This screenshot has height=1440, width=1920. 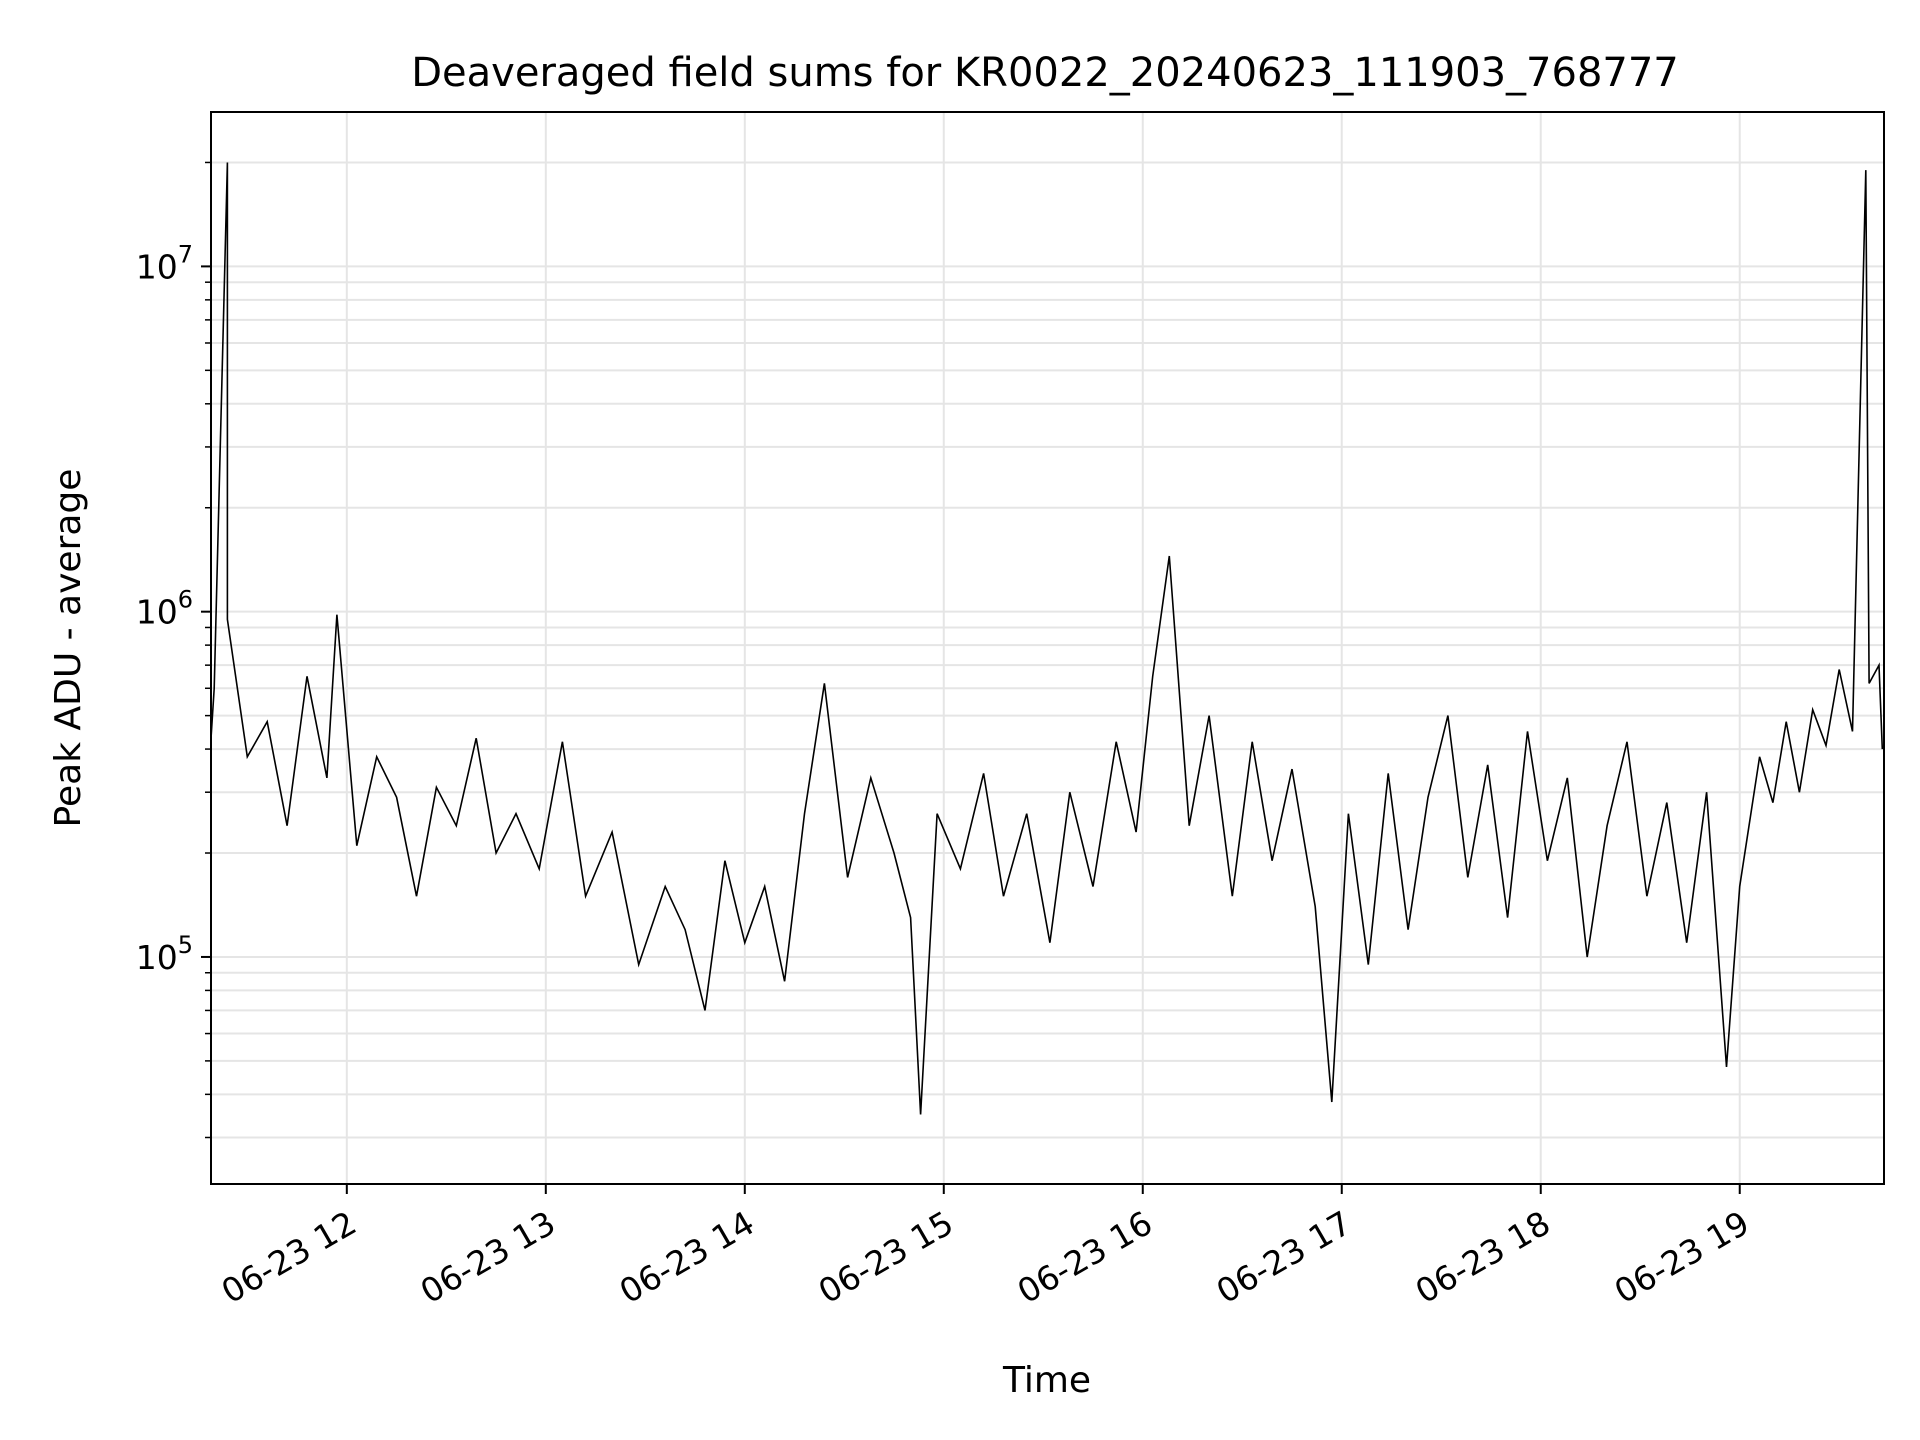 What do you see at coordinates (1085, 1257) in the screenshot?
I see `x-tick-label: 06-23 16` at bounding box center [1085, 1257].